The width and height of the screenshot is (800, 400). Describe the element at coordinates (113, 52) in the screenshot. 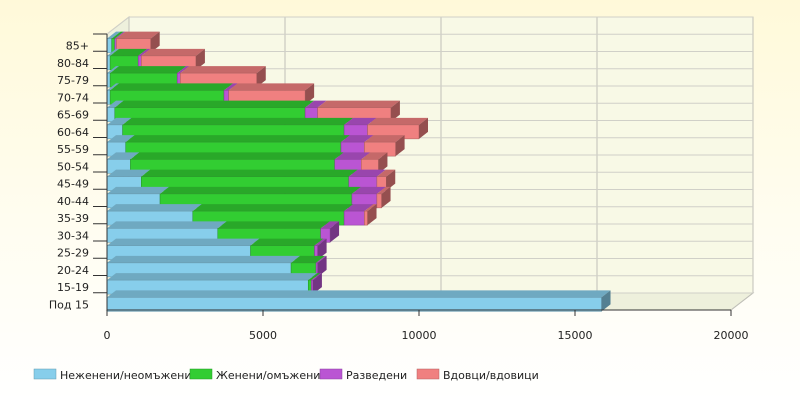

I see `bar-80-84-0-top` at that location.